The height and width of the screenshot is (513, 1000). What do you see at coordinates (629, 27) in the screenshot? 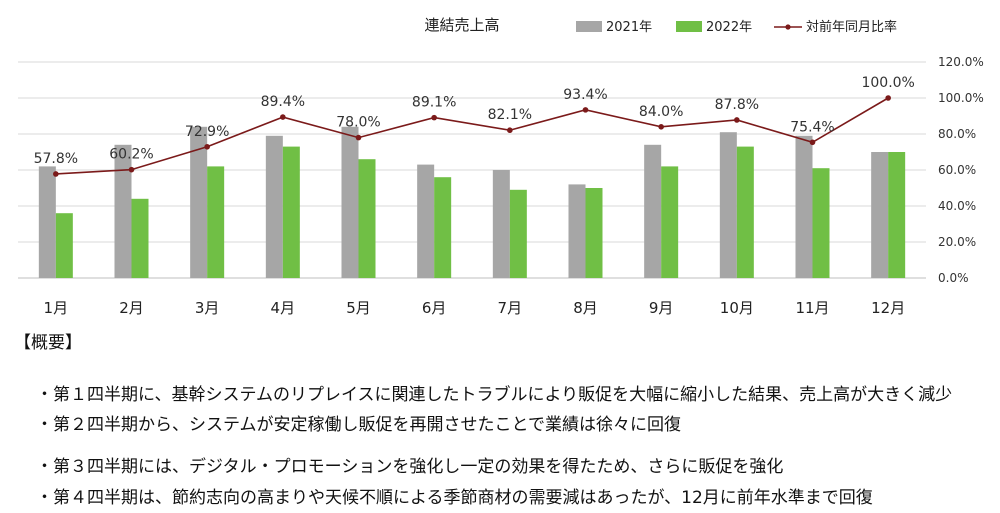
I see `legend-label-2021: 2021年` at bounding box center [629, 27].